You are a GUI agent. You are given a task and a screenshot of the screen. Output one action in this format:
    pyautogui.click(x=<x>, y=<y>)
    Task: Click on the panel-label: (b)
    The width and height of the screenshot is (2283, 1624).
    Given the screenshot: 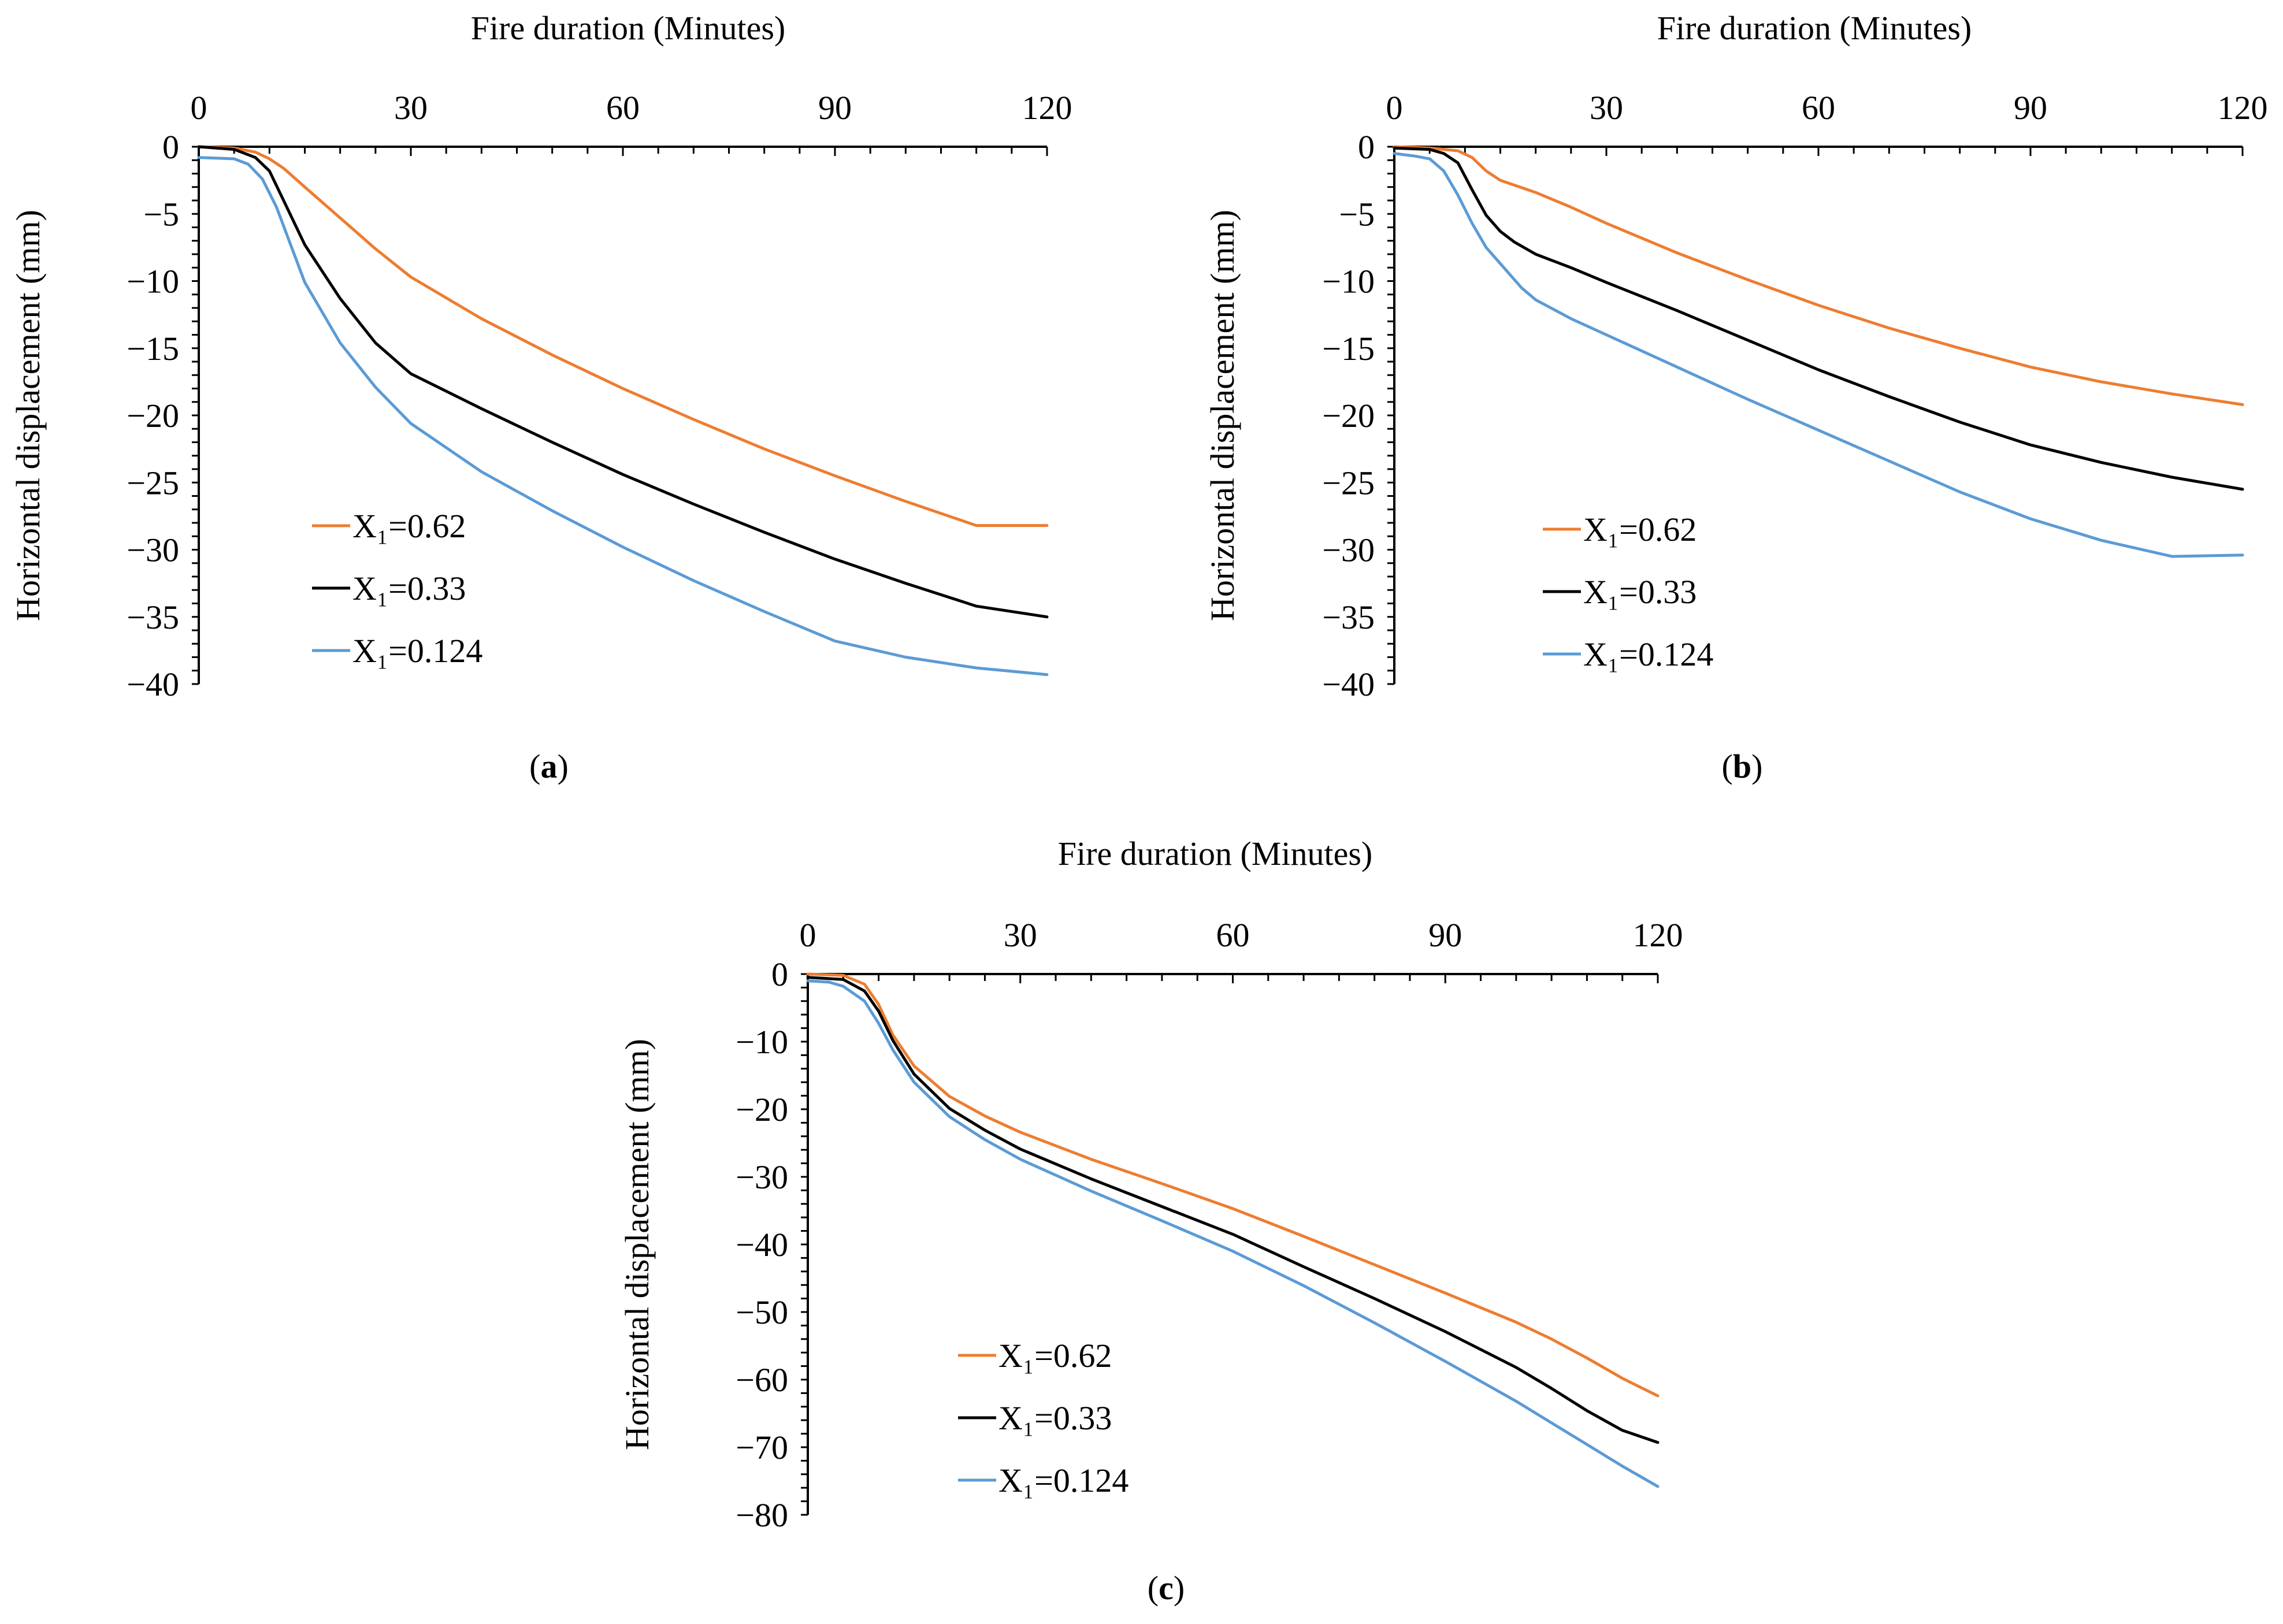 What is the action you would take?
    pyautogui.click(x=1743, y=766)
    